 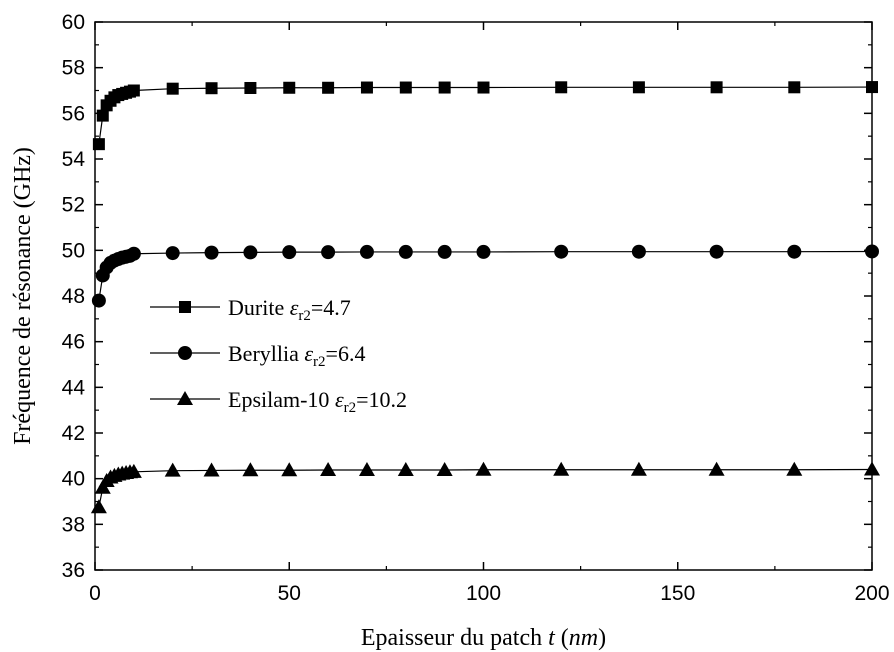 What do you see at coordinates (73, 250) in the screenshot?
I see `y-tick-label: 50` at bounding box center [73, 250].